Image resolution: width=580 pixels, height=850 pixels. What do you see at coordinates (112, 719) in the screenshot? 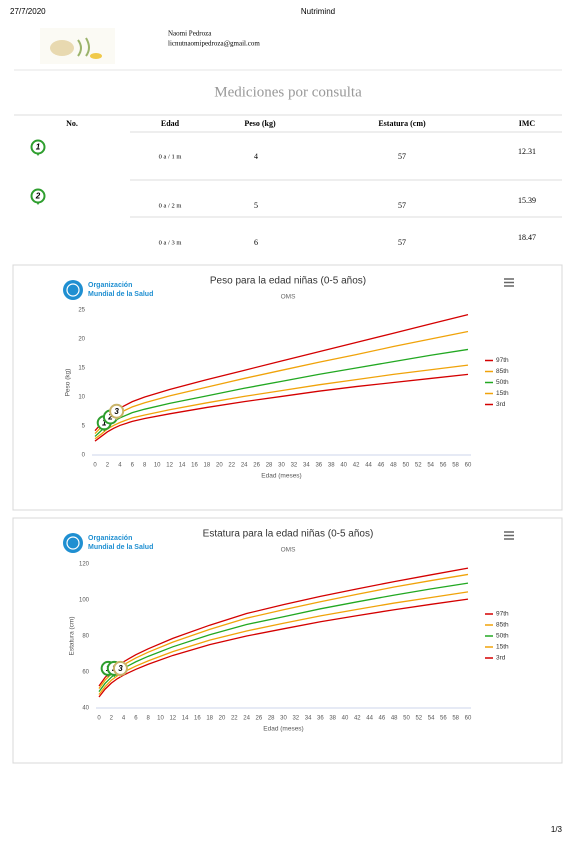
I see `x-tick-label: 2` at bounding box center [112, 719].